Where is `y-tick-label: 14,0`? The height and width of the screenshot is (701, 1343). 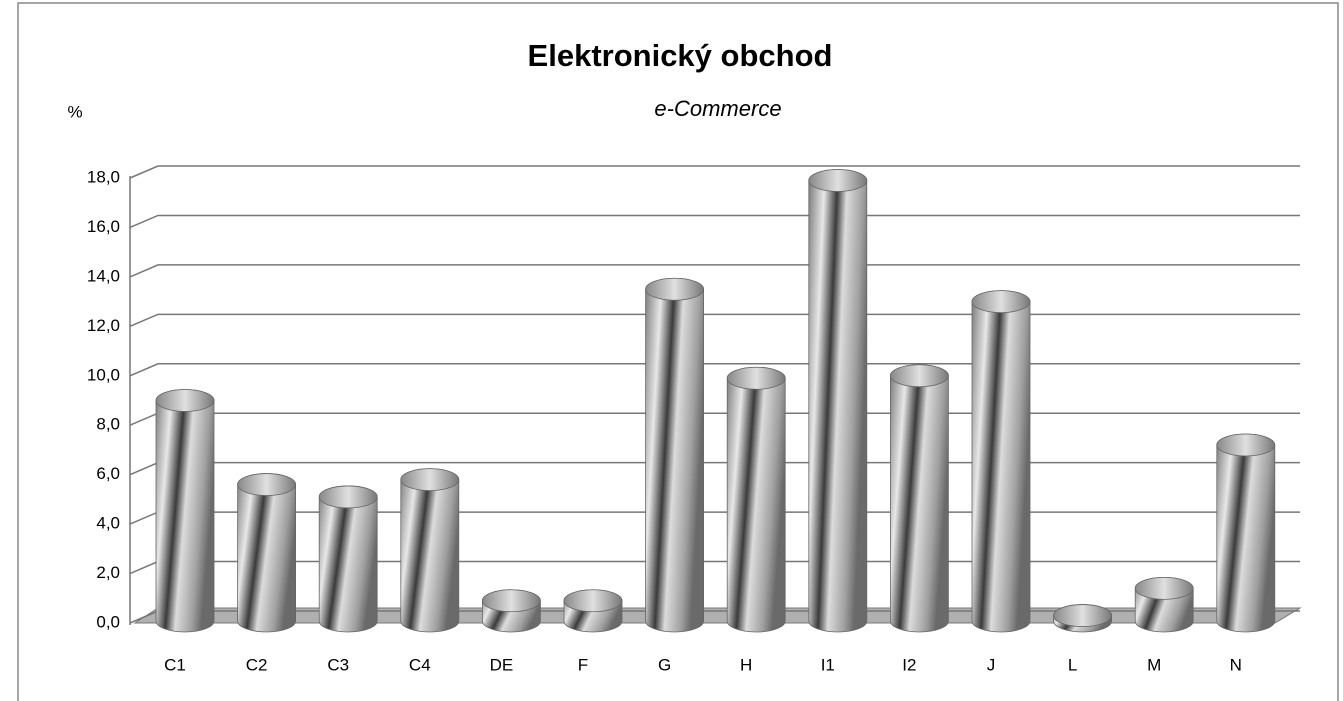
y-tick-label: 14,0 is located at coordinates (103, 275).